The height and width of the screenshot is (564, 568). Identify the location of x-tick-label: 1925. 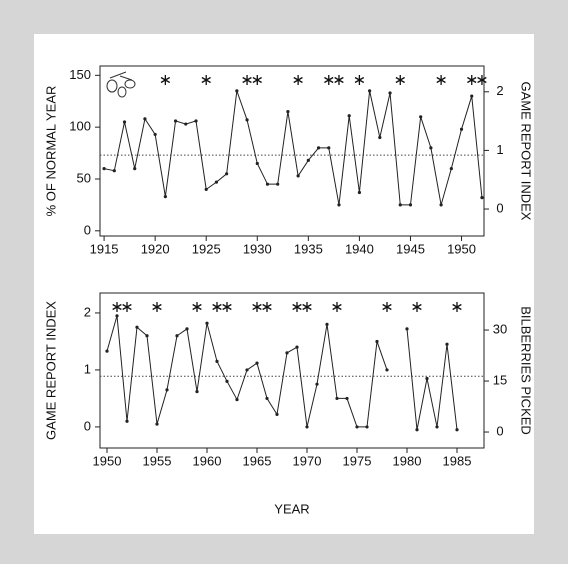
(206, 248).